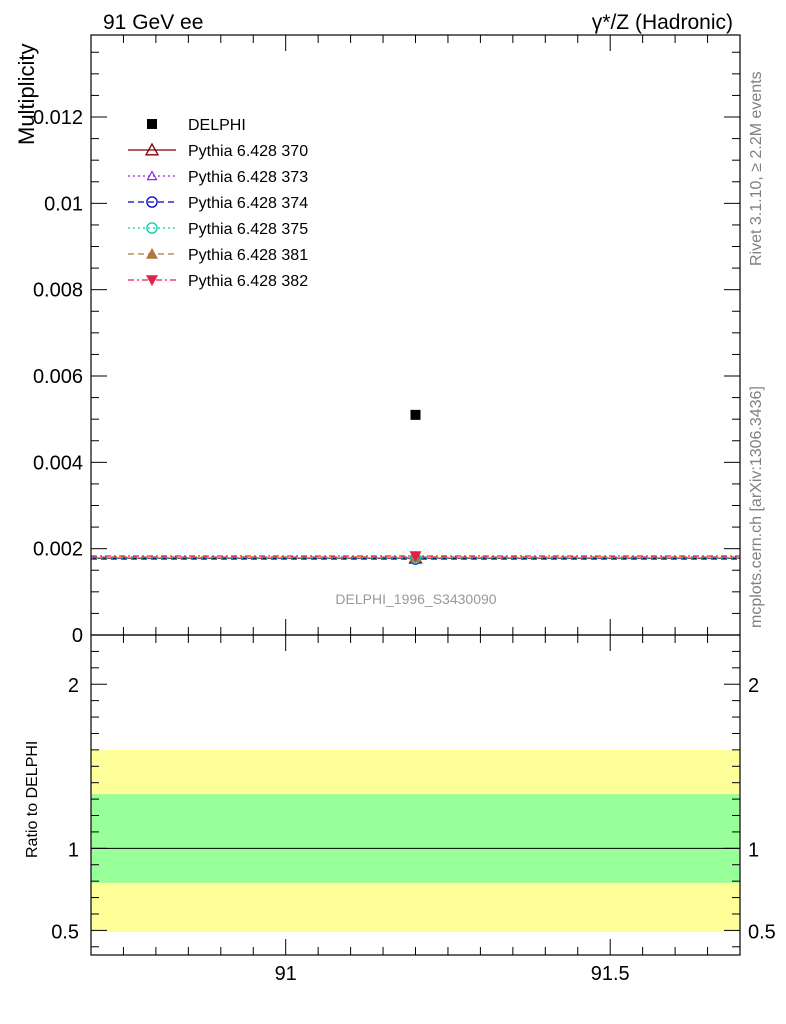 Image resolution: width=786 pixels, height=1024 pixels. What do you see at coordinates (662, 22) in the screenshot?
I see `header-right-label: γ*/Z (Hadronic)` at bounding box center [662, 22].